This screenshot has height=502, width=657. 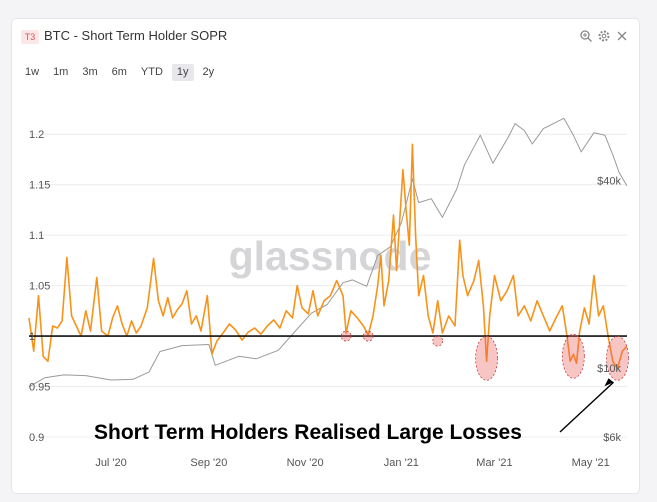 I want to click on y-tick-label: 0.9, so click(x=36, y=438).